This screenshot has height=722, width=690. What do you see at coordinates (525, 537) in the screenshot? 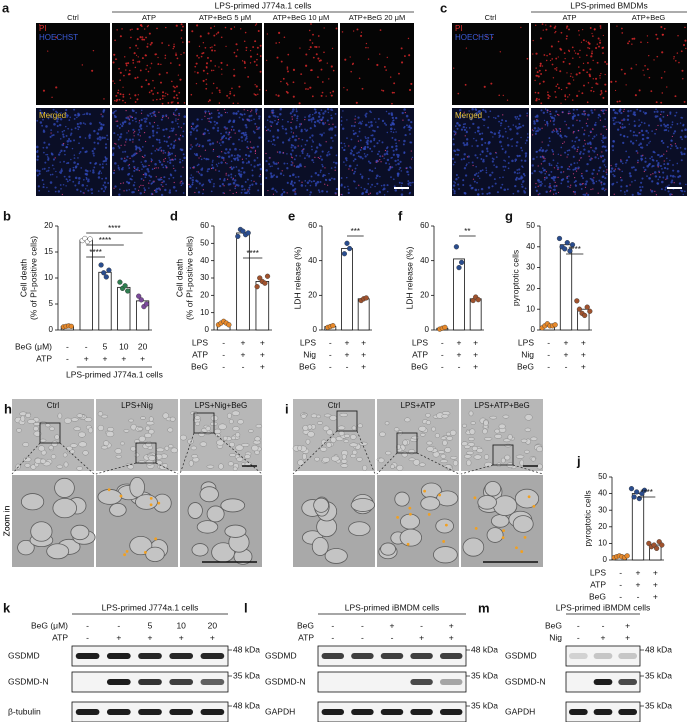
I see `marker-star` at bounding box center [525, 537].